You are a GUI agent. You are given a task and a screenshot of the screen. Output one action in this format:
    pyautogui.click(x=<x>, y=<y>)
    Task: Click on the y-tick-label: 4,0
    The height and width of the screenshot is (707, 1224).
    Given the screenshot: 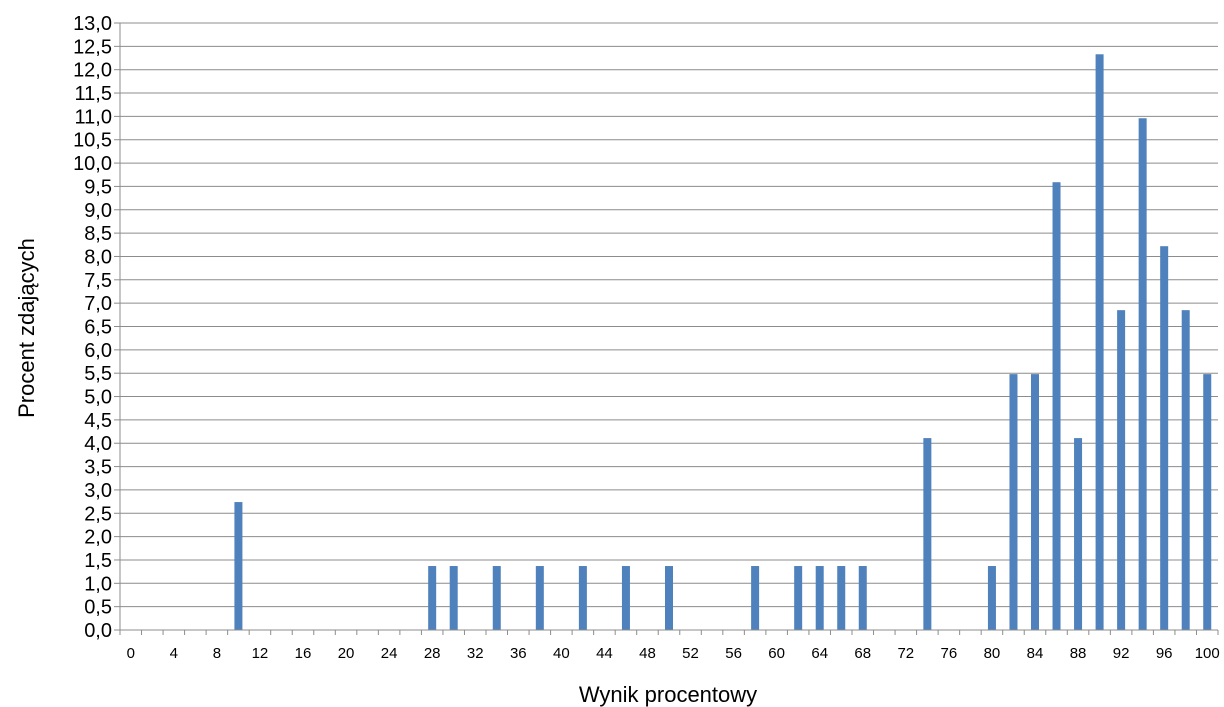 What is the action you would take?
    pyautogui.click(x=98, y=444)
    